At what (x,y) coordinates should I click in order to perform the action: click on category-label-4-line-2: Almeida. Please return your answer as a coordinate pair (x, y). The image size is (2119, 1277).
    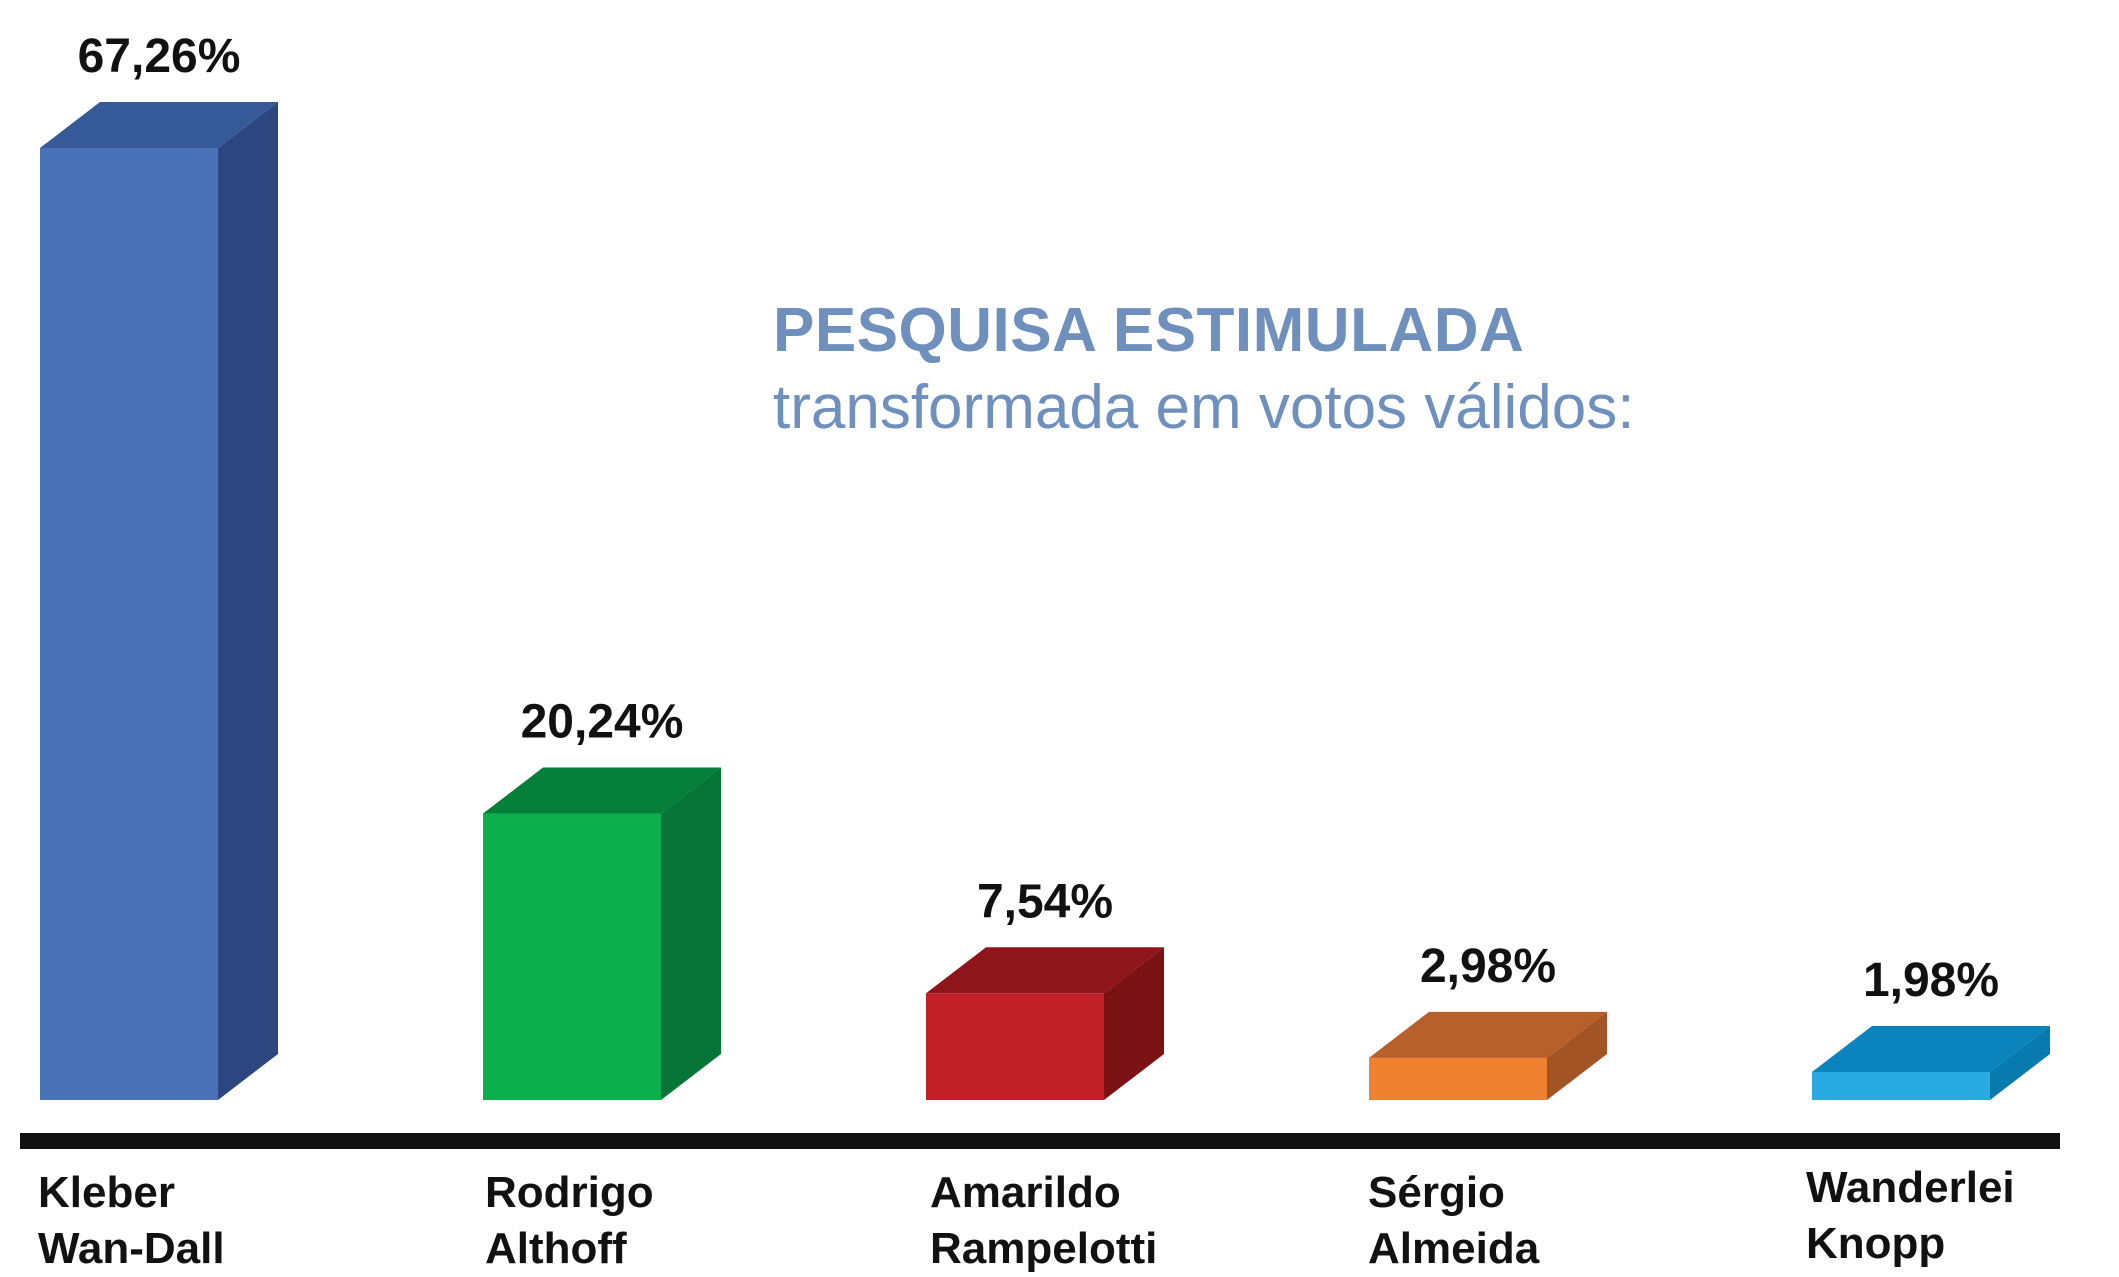
    Looking at the image, I should click on (1454, 1248).